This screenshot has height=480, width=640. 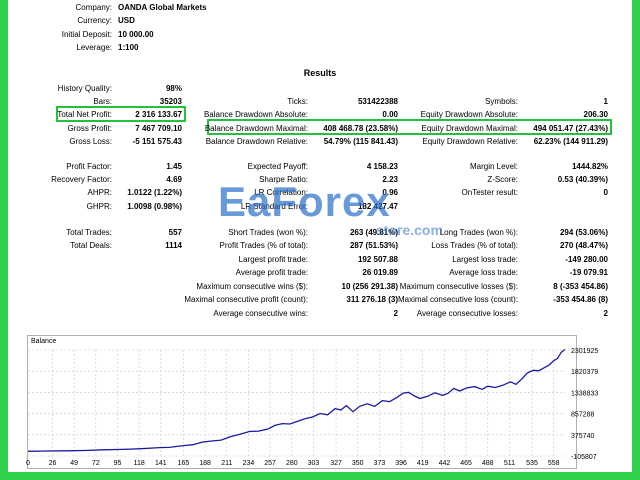 I want to click on total-net-profit-label: Total Net Profit:, so click(x=84, y=114).